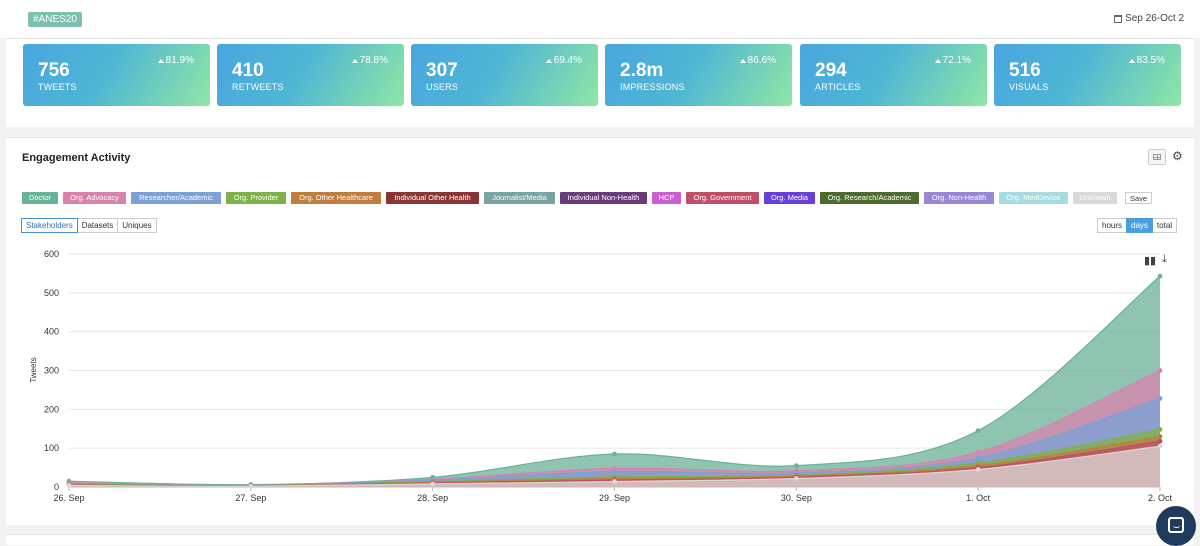  I want to click on hashtag-badge: #ANES20, so click(55, 19).